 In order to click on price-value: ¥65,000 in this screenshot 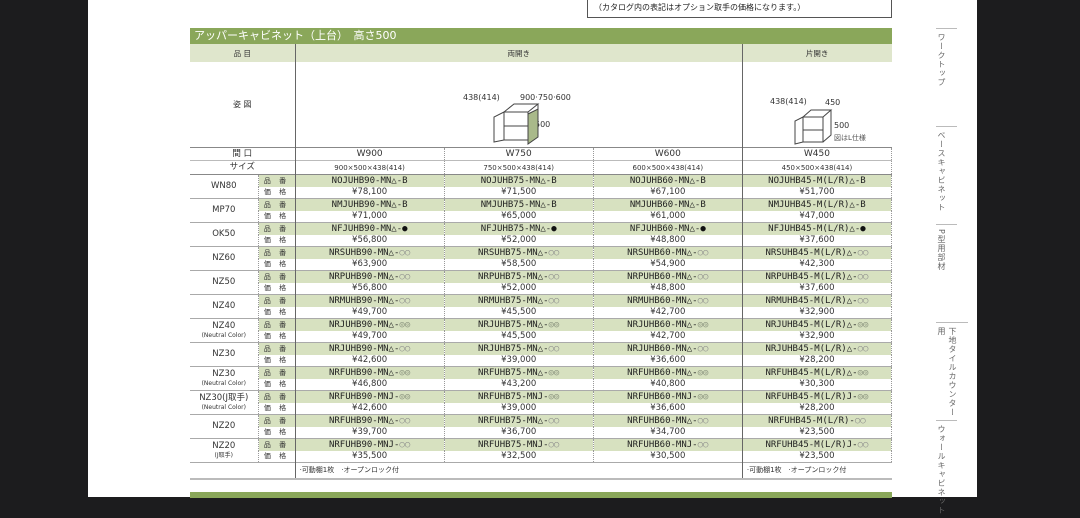, I will do `click(519, 216)`.